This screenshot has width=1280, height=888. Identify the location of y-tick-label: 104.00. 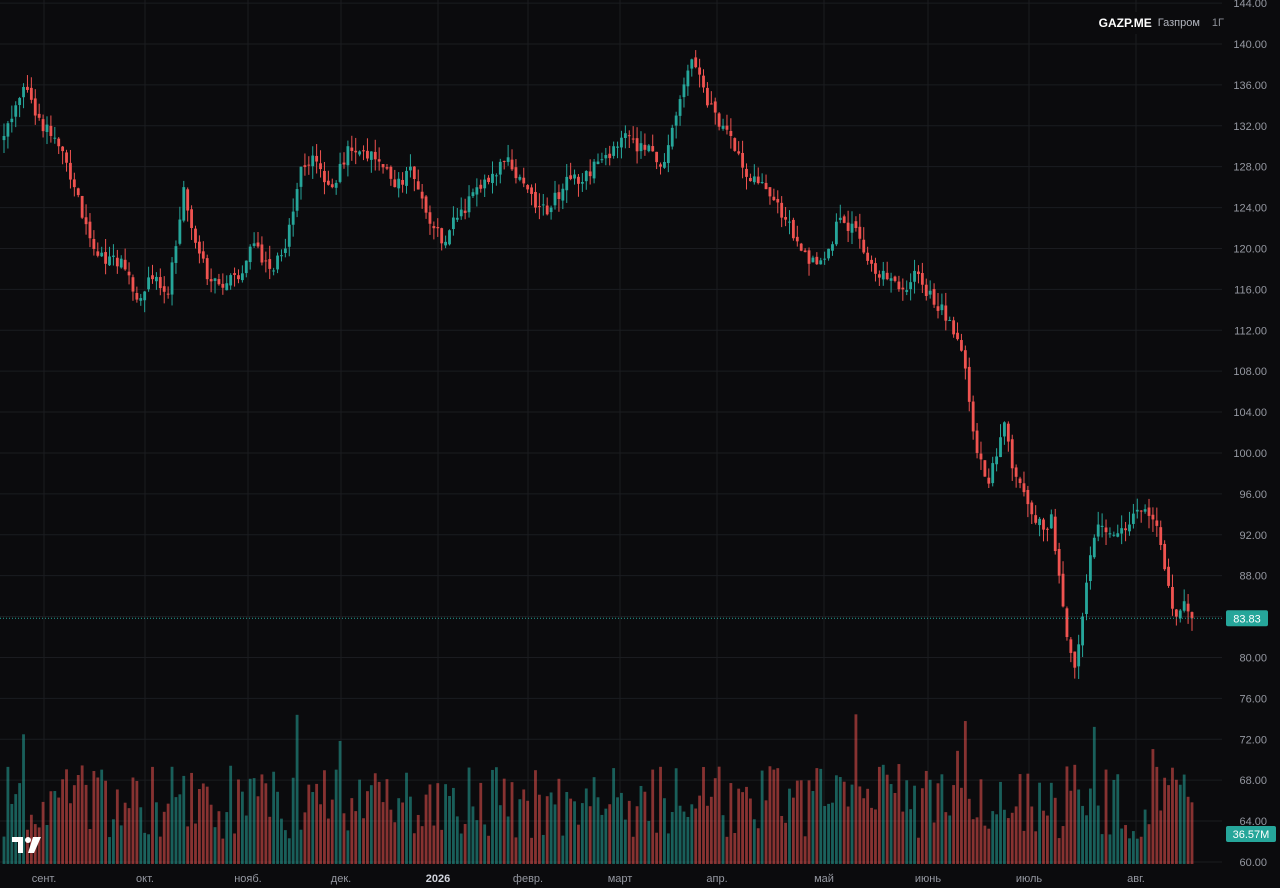
(1250, 413).